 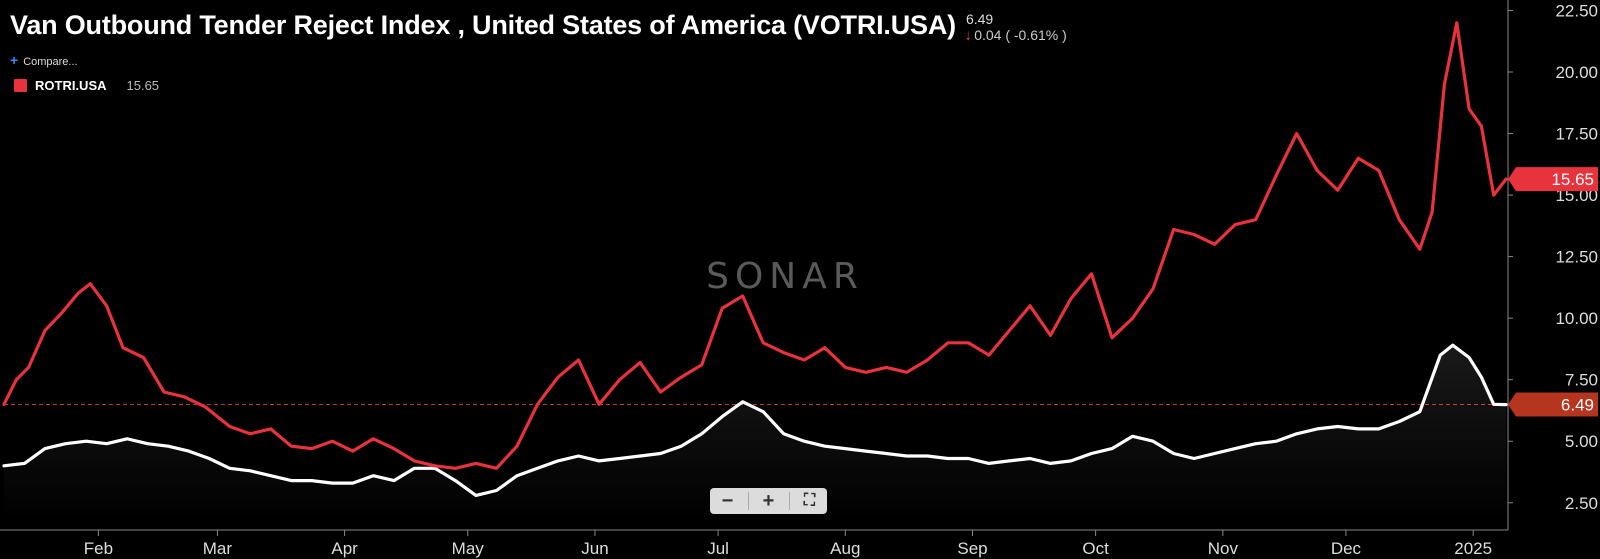 What do you see at coordinates (1581, 380) in the screenshot?
I see `y-tick-label: 7.50` at bounding box center [1581, 380].